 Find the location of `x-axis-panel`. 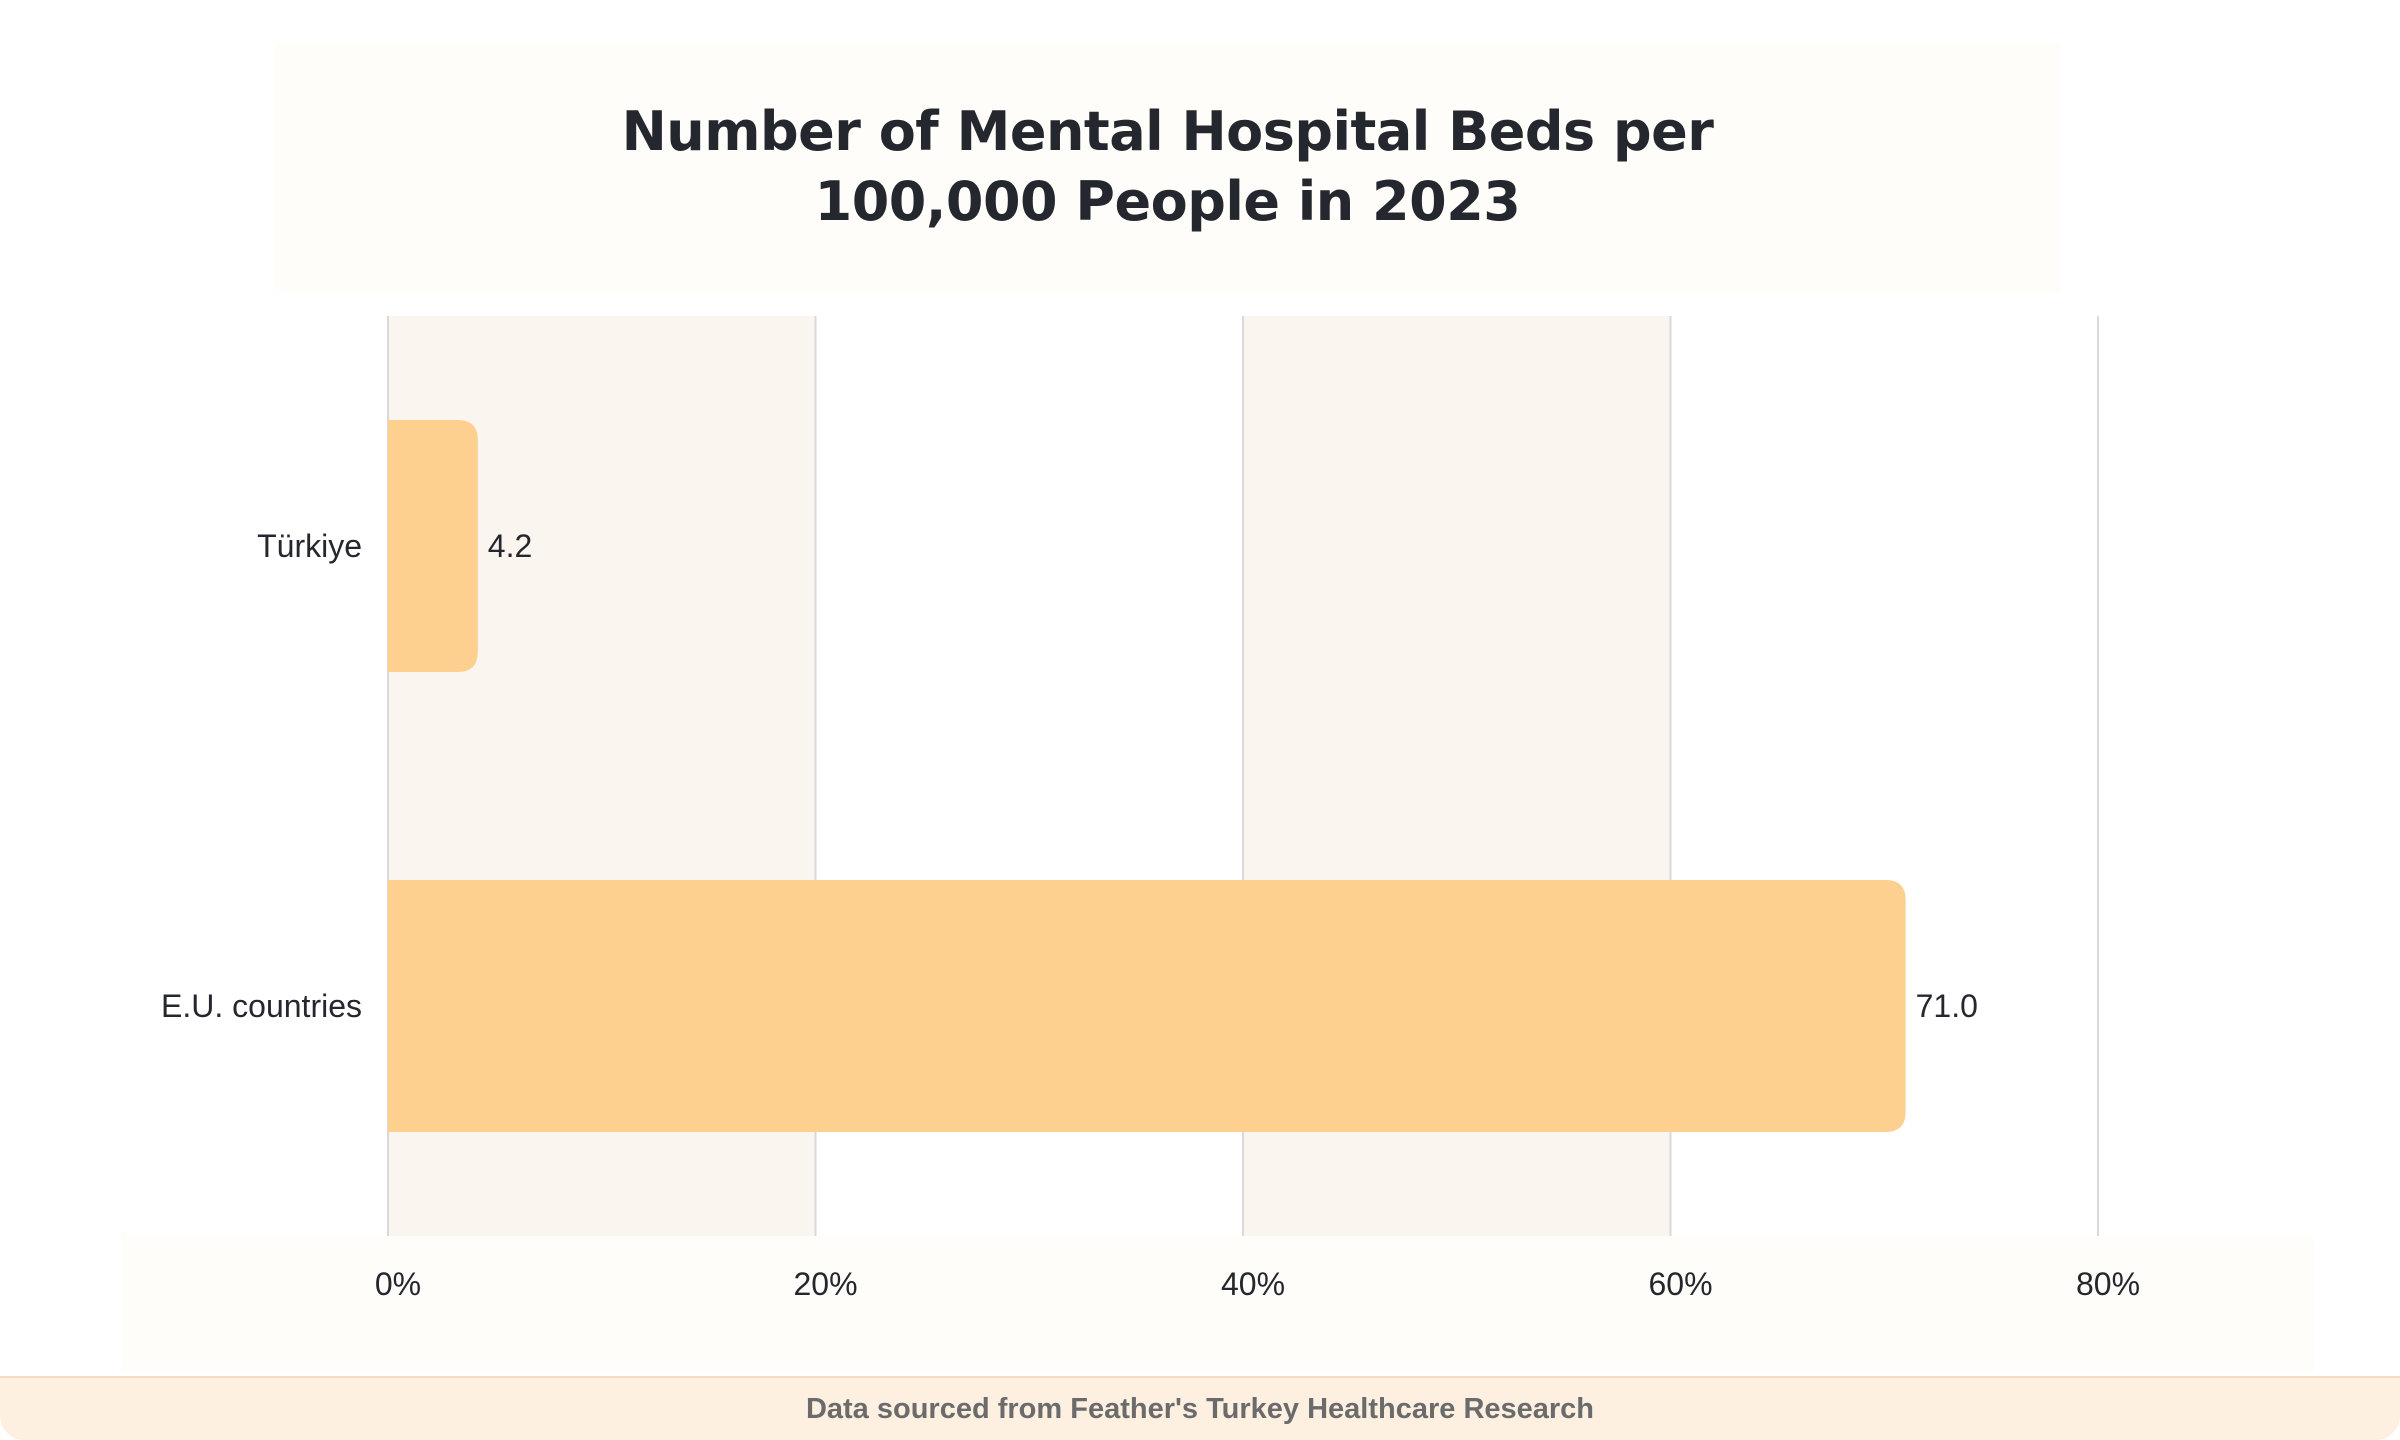

x-axis-panel is located at coordinates (1218, 1303).